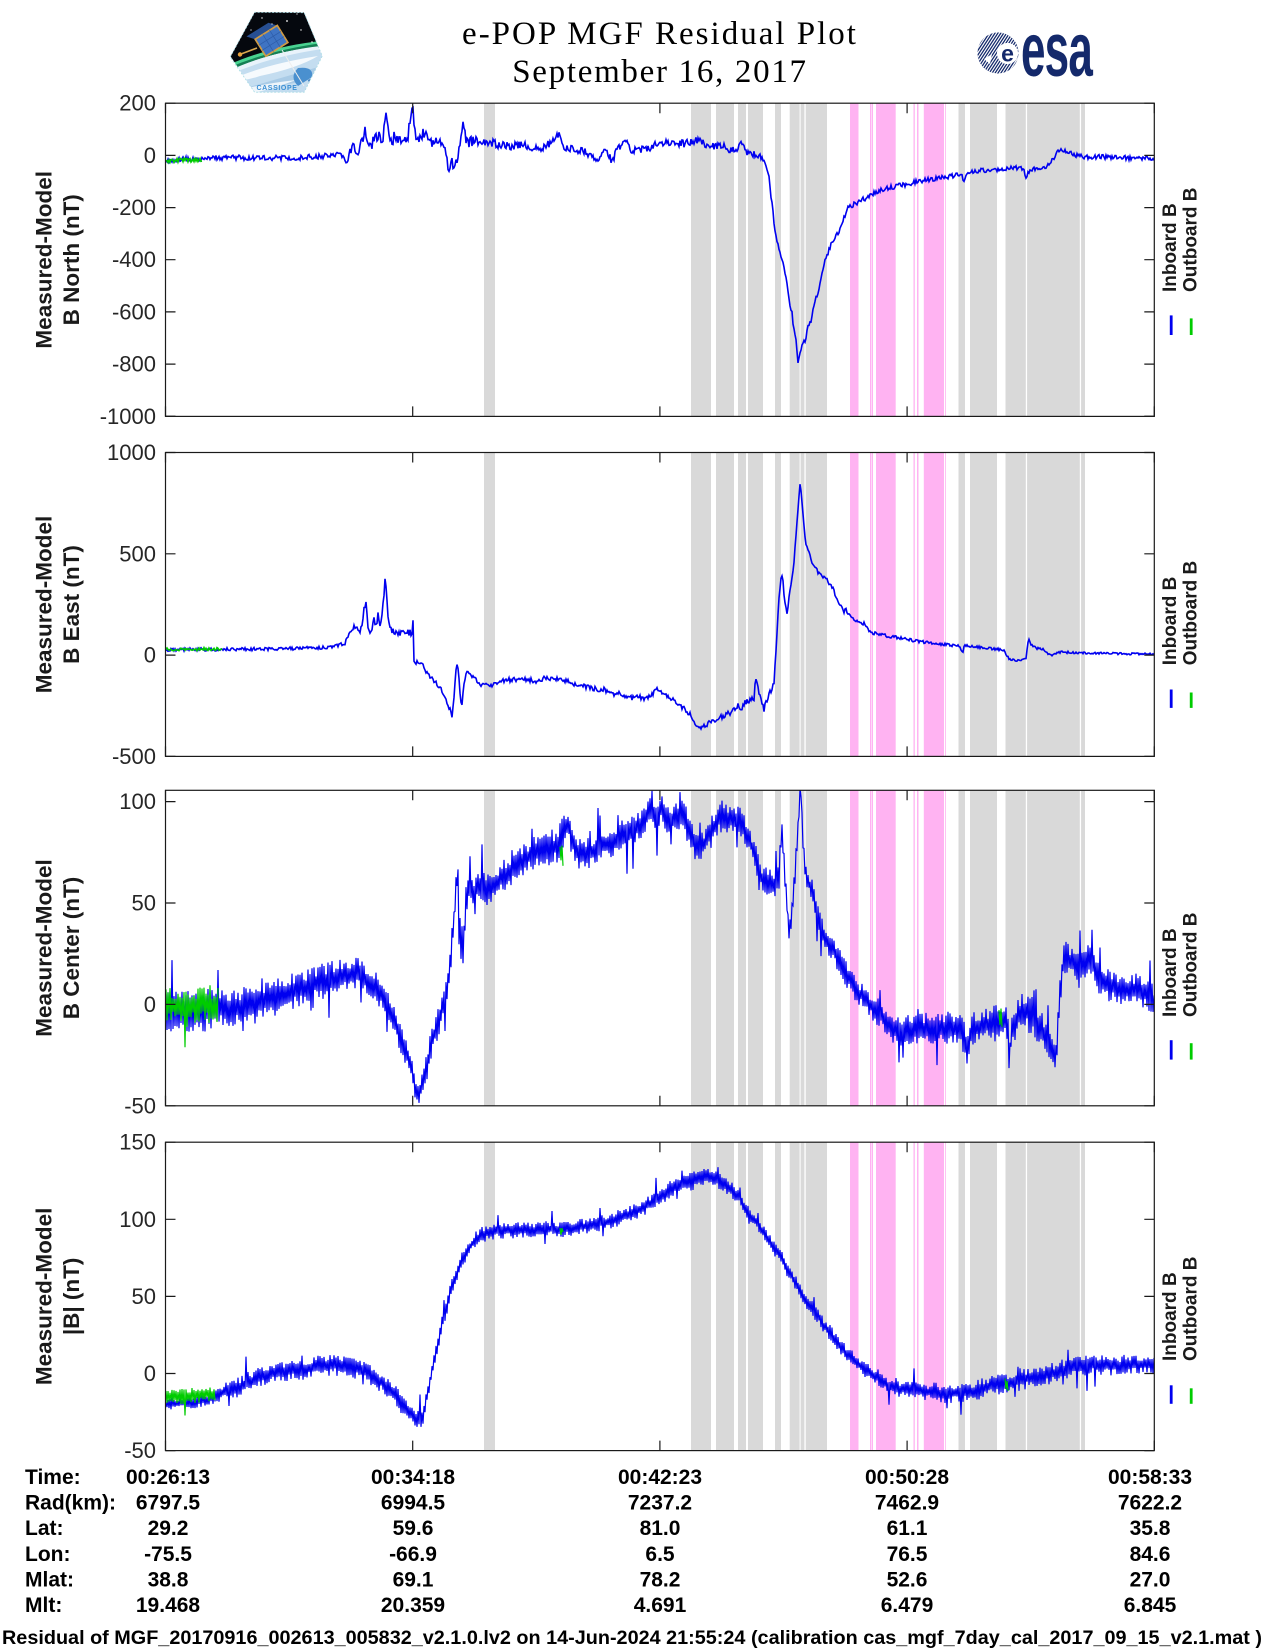  I want to click on svg-text: 00:50:28, so click(907, 1477).